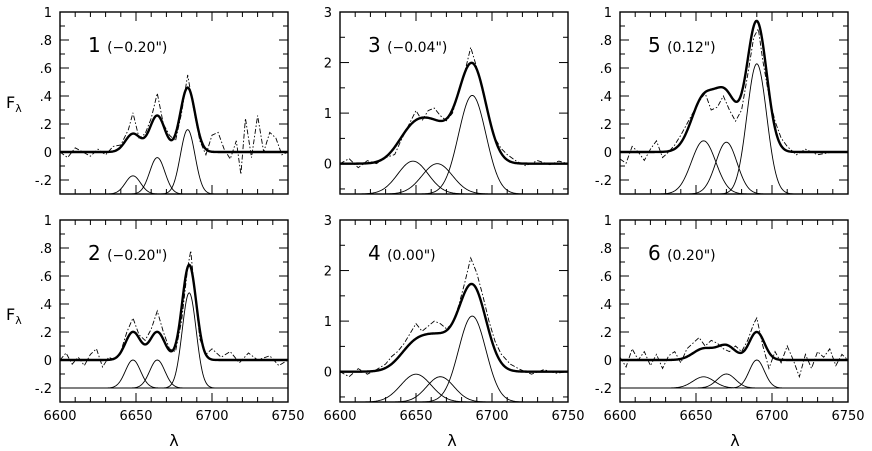 This screenshot has width=872, height=451. Describe the element at coordinates (411, 256) in the screenshot. I see `panel-offset: (0.00")` at that location.